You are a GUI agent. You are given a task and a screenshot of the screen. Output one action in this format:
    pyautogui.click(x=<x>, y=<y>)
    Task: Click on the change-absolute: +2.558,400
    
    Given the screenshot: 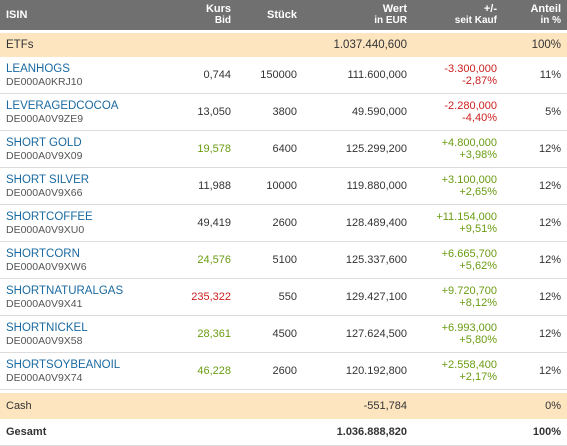 What is the action you would take?
    pyautogui.click(x=469, y=365)
    